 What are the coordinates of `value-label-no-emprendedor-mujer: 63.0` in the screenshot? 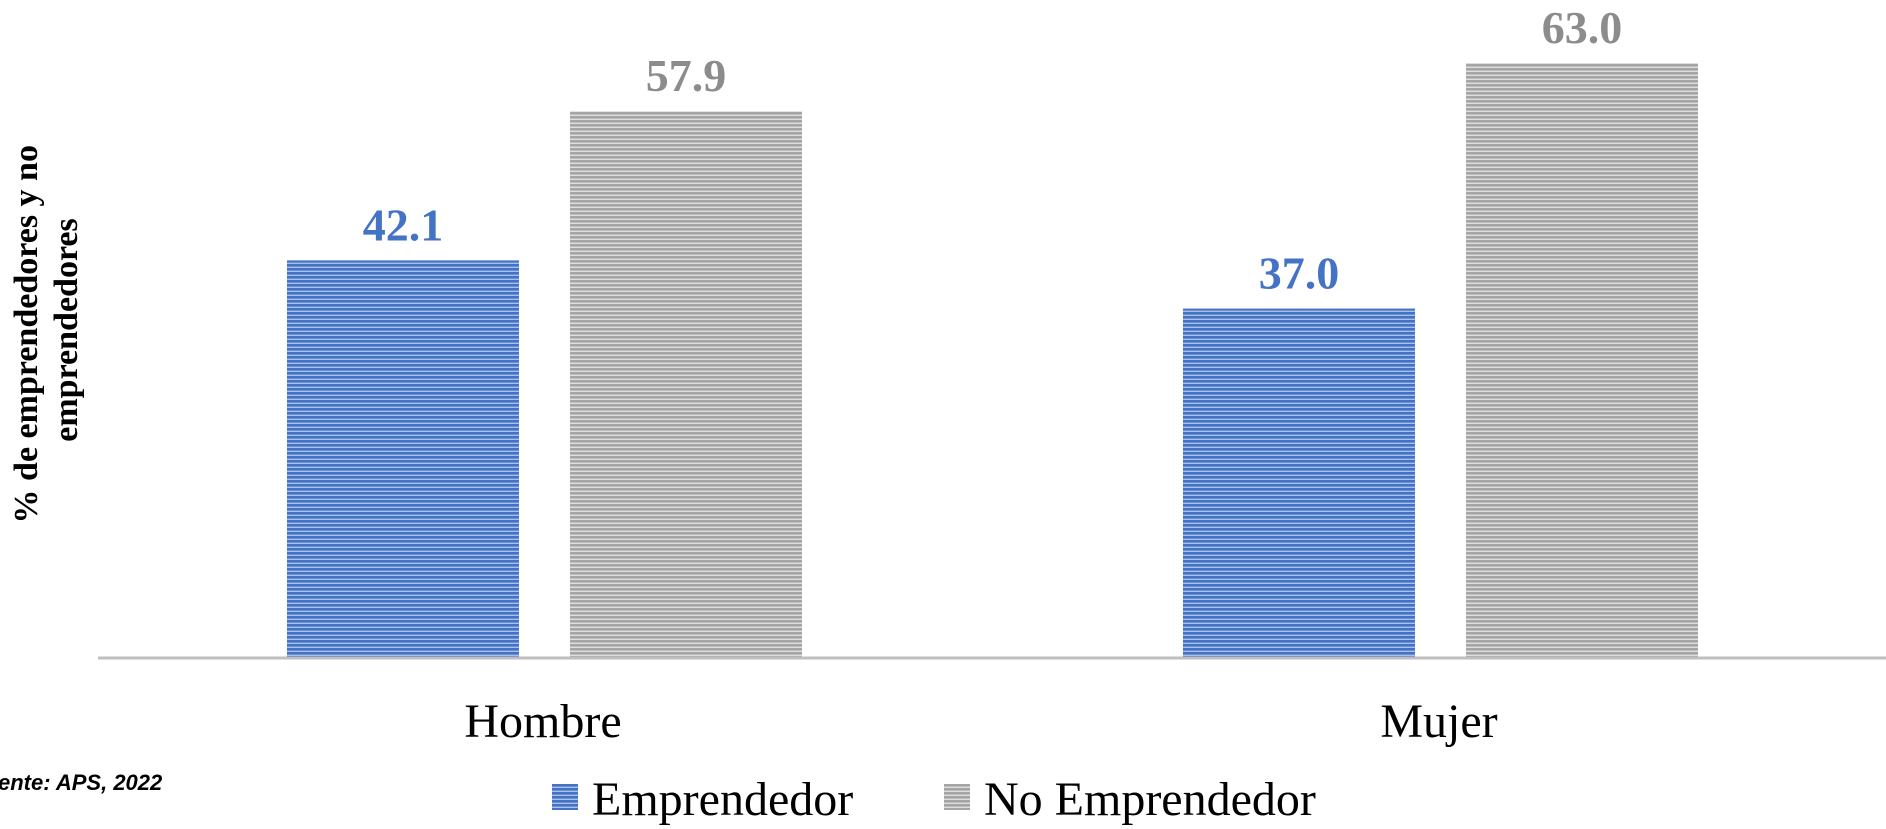 It's located at (1582, 27).